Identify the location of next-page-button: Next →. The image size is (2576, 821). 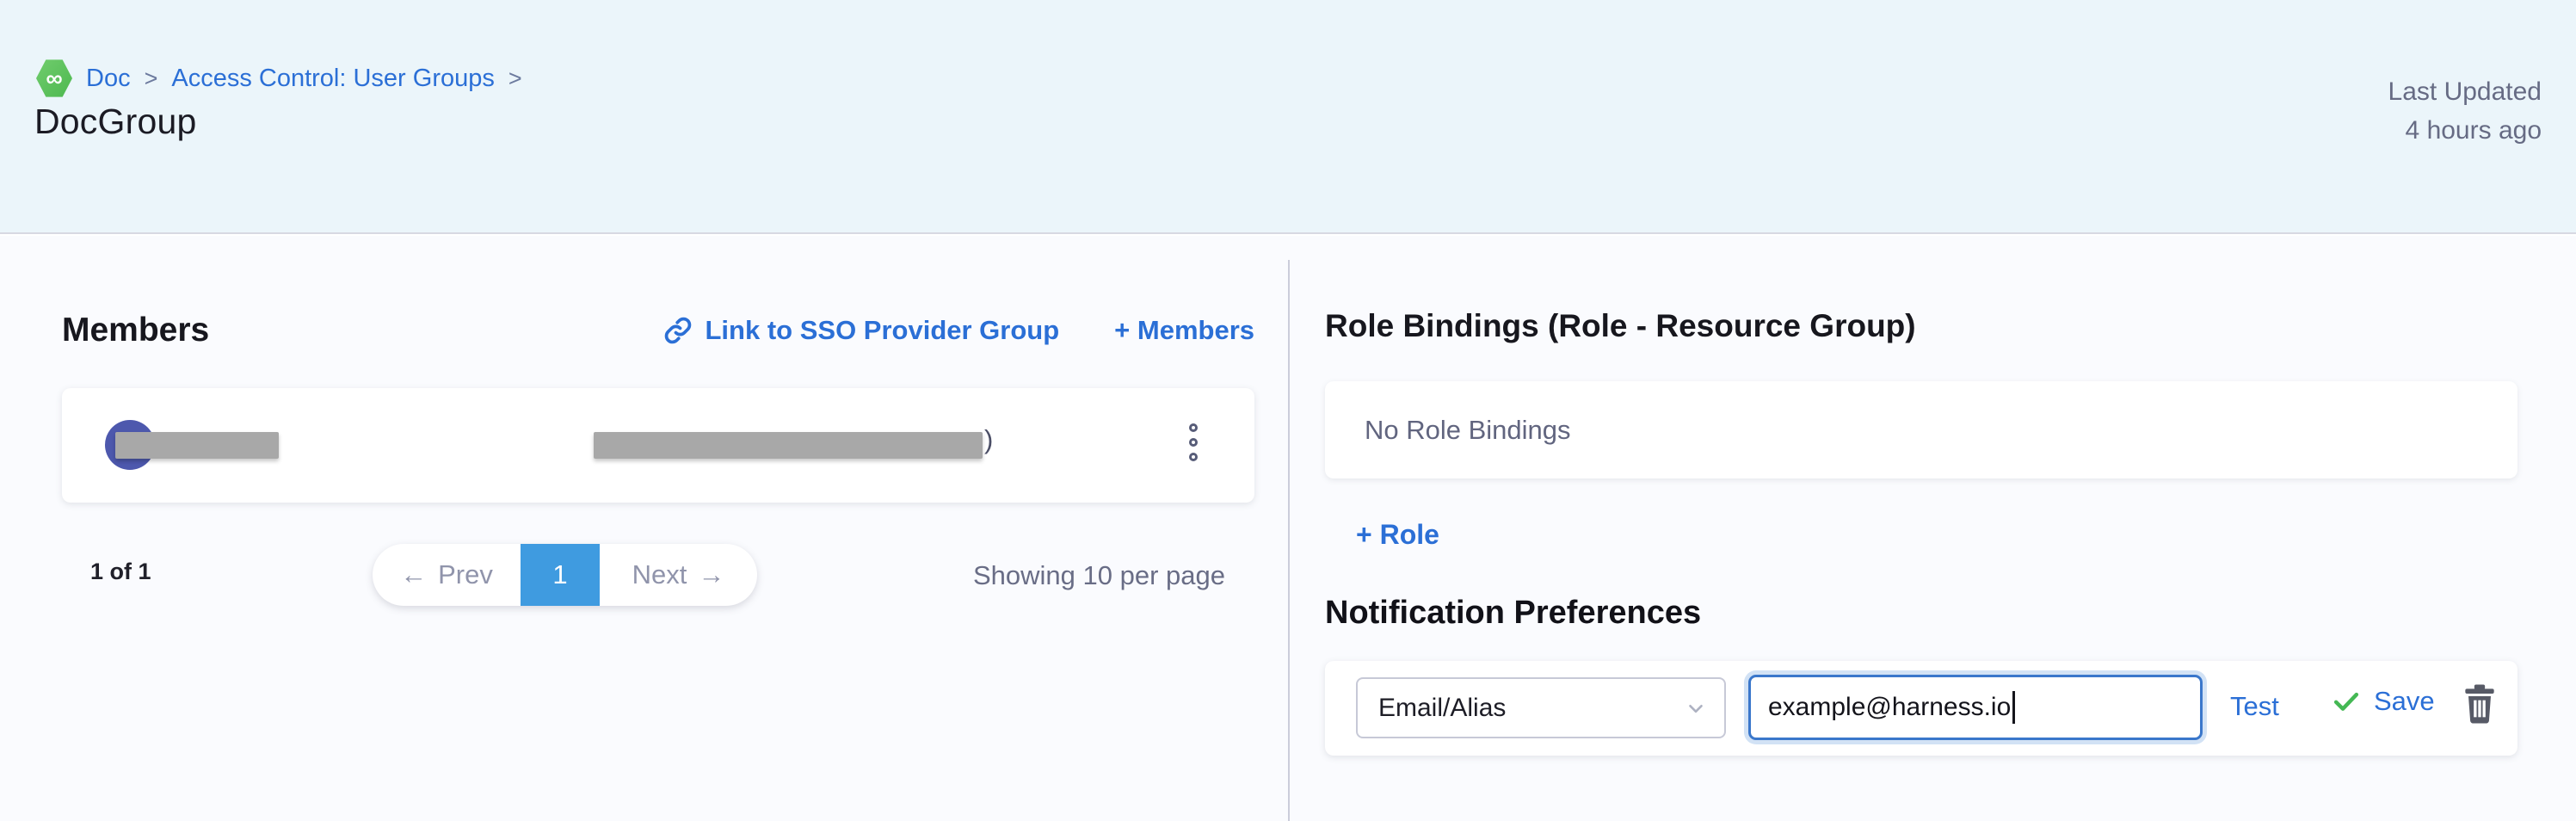
(678, 575).